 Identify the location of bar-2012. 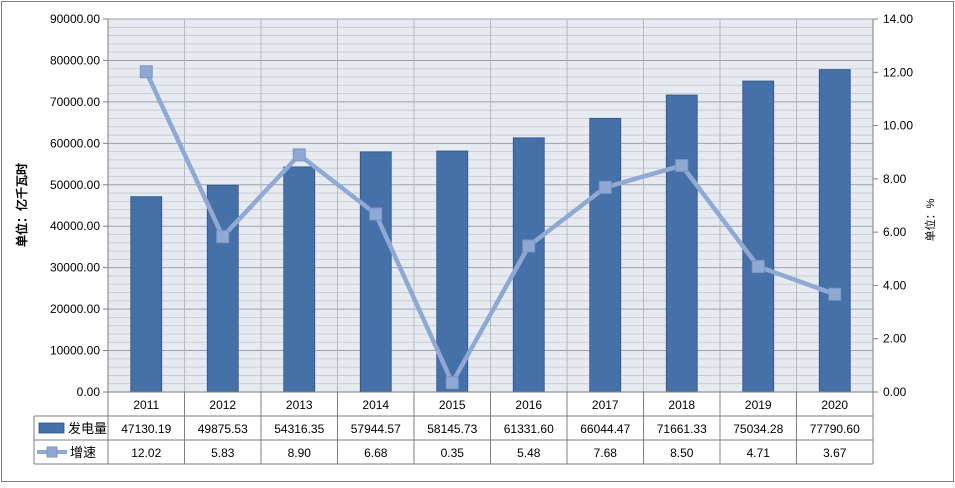
(222, 288).